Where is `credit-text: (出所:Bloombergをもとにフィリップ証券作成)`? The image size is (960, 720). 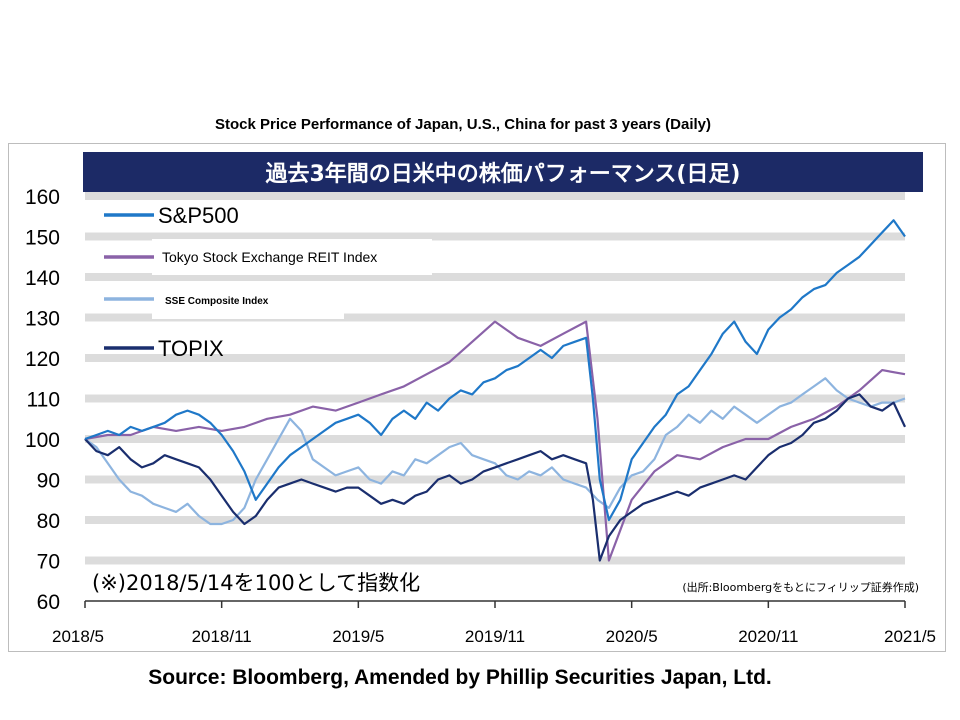 credit-text: (出所:Bloombergをもとにフィリップ証券作成) is located at coordinates (800, 587).